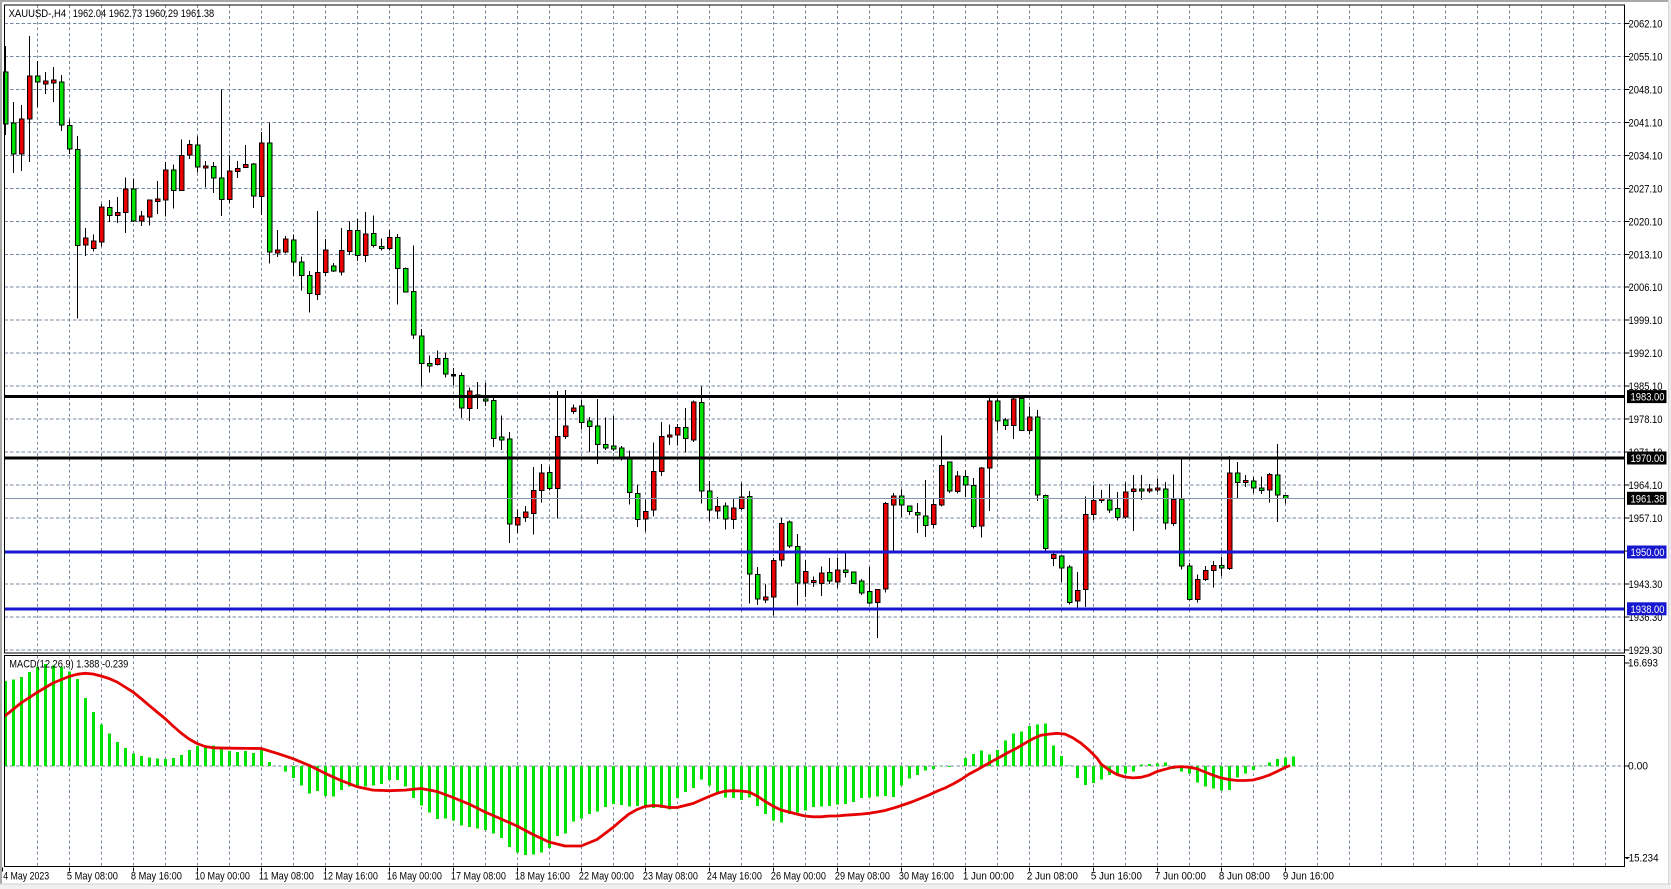 This screenshot has width=1671, height=889. I want to click on svg-text: 5 May 08:00, so click(92, 877).